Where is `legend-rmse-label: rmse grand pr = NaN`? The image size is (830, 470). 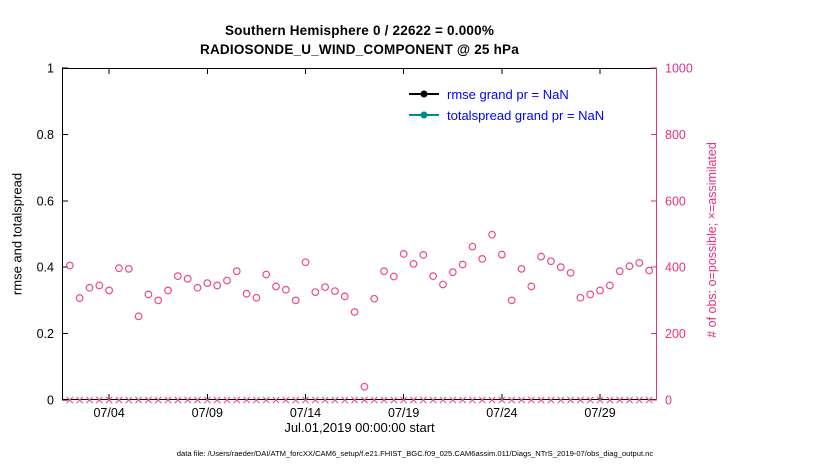
legend-rmse-label: rmse grand pr = NaN is located at coordinates (508, 94).